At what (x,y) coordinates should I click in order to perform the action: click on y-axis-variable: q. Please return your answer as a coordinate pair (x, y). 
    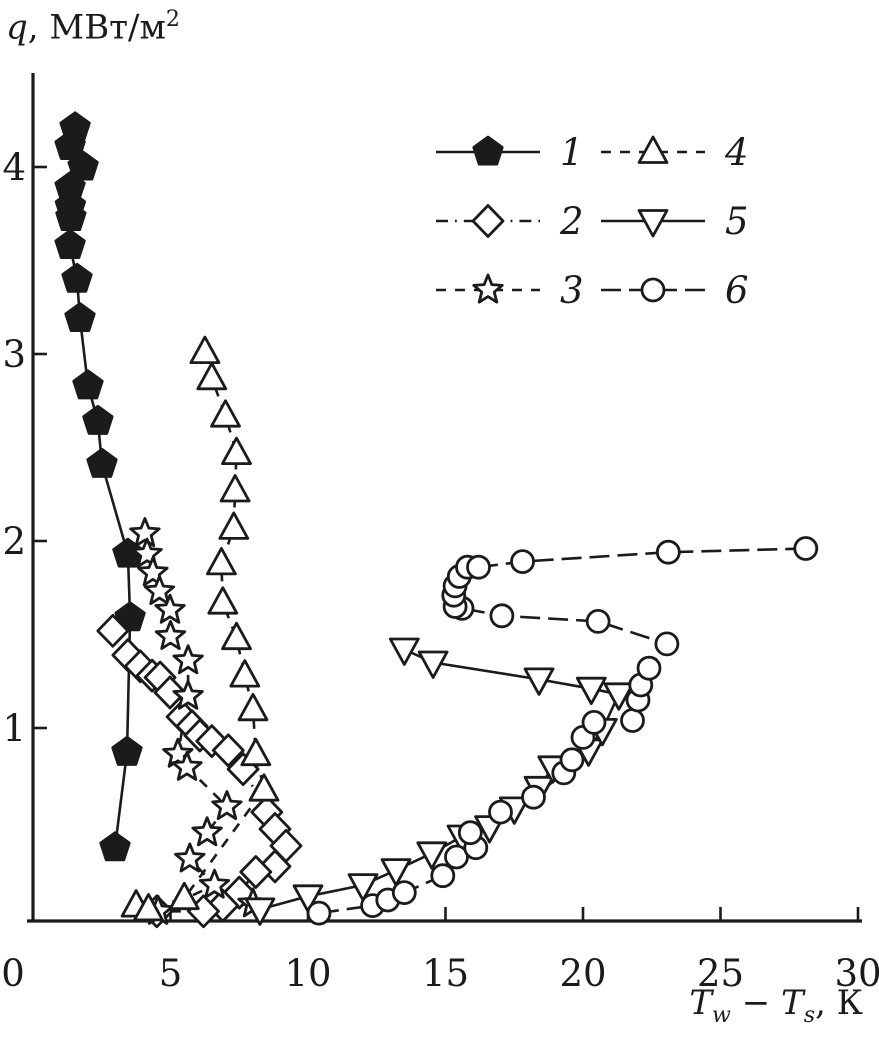
    Looking at the image, I should click on (17, 27).